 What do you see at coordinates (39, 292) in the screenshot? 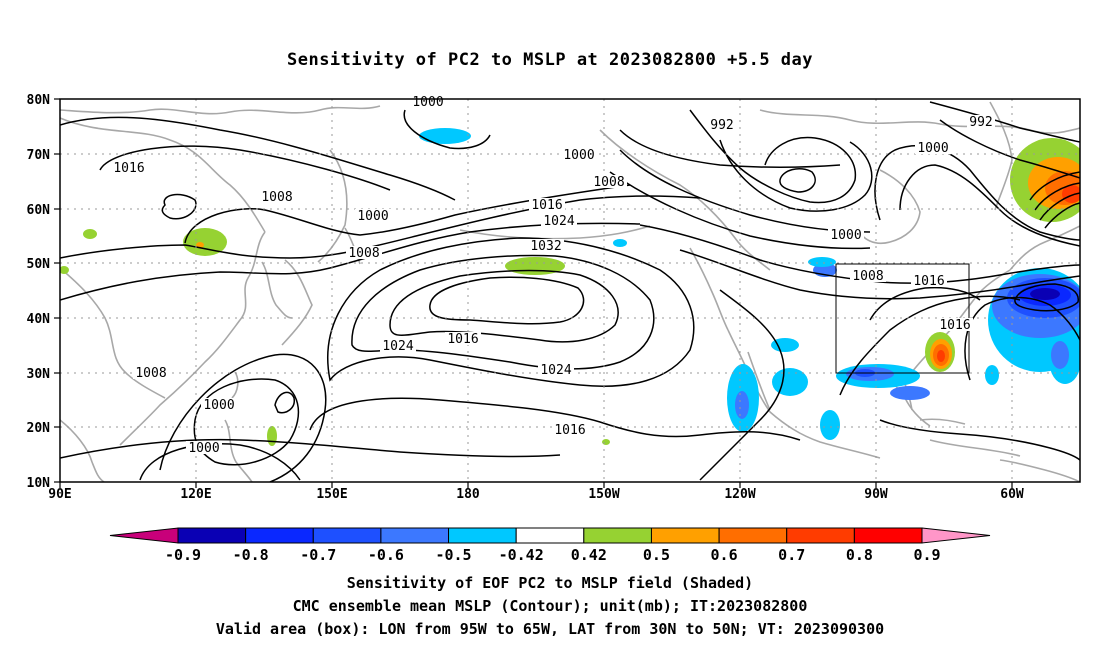
I see `lat-axis-labels: 80N 70N 60N 50N 40N 30N 20N 10N` at bounding box center [39, 292].